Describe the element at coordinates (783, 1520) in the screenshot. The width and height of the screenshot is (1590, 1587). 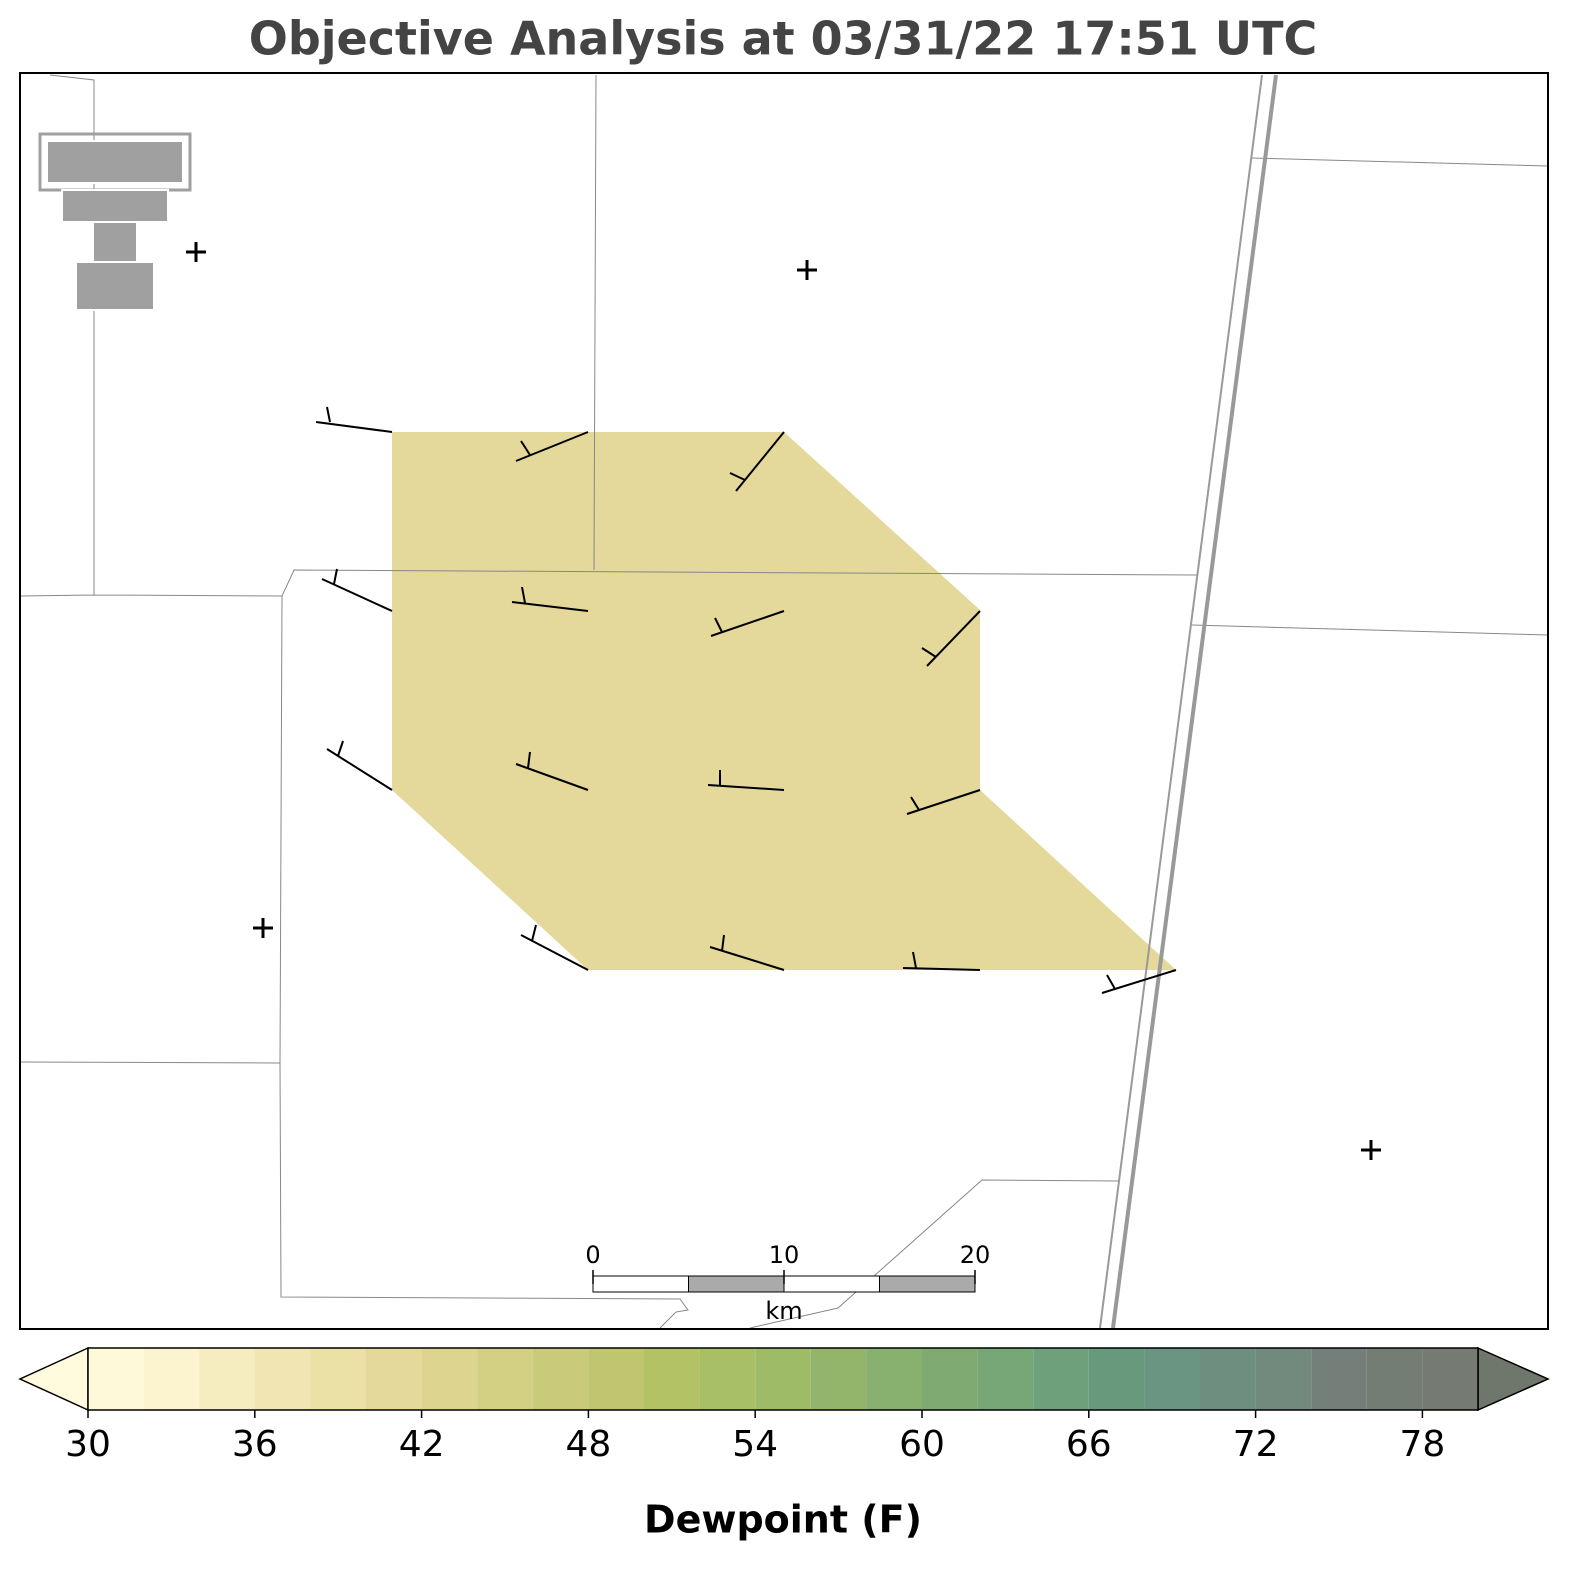
I see `colorbar-label: Dewpoint (F)` at that location.